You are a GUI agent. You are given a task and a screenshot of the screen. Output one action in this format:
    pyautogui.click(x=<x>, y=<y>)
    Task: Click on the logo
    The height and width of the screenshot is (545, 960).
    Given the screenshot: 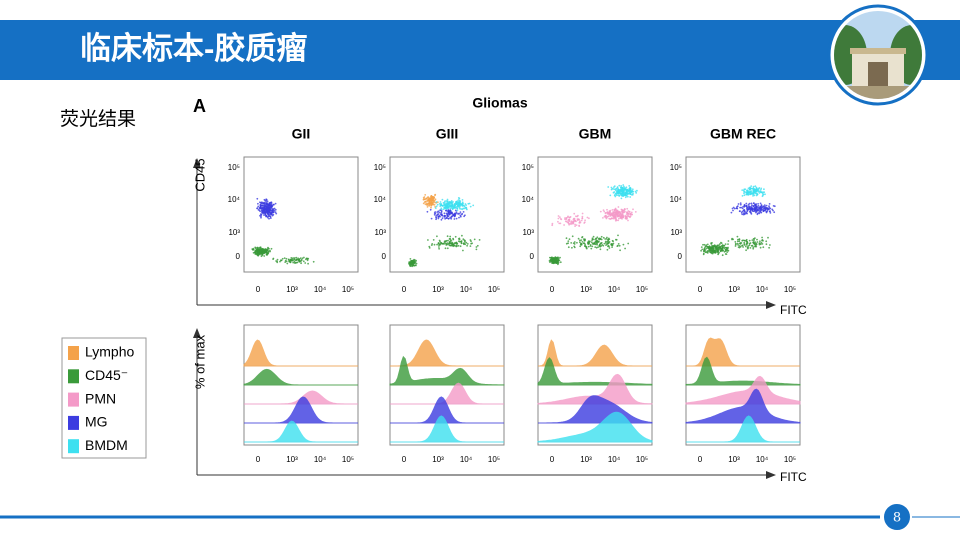 What is the action you would take?
    pyautogui.click(x=878, y=55)
    